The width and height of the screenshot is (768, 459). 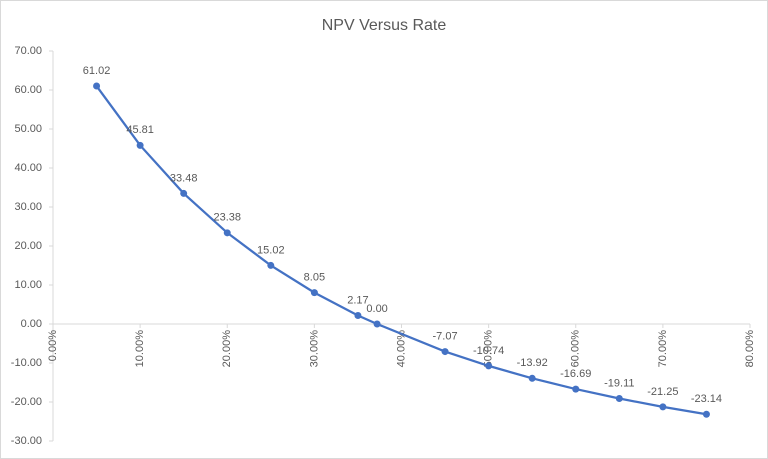 I want to click on data-label: -19.11, so click(x=619, y=383).